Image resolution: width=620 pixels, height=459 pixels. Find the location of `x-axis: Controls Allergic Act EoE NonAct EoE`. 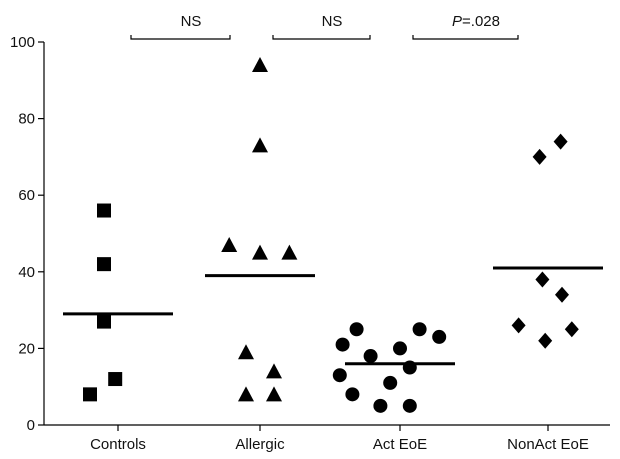

x-axis: Controls Allergic Act EoE NonAct EoE is located at coordinates (327, 438).